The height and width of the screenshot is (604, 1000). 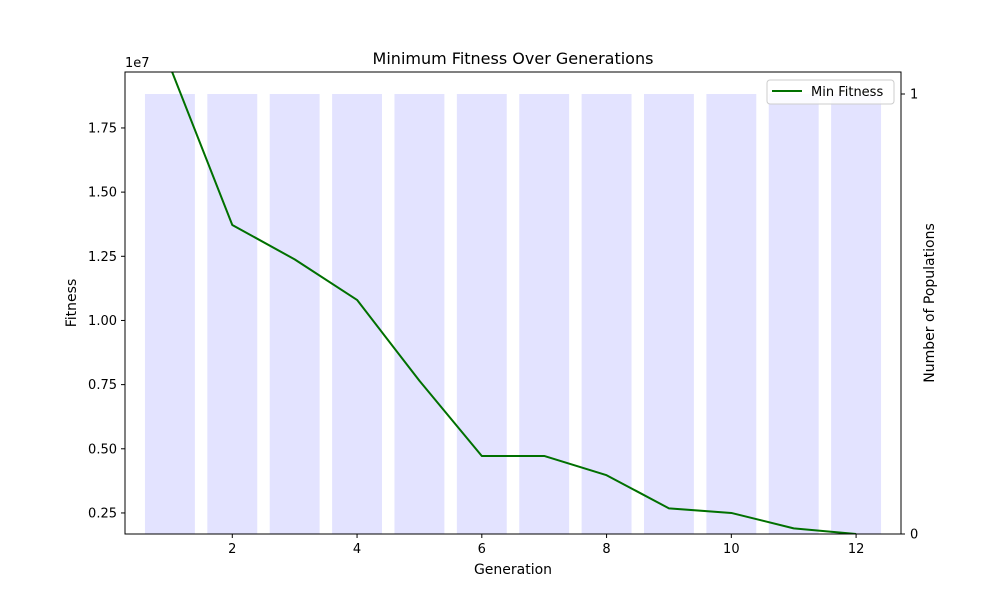 What do you see at coordinates (102, 385) in the screenshot?
I see `y-tick-label-2: 0.75` at bounding box center [102, 385].